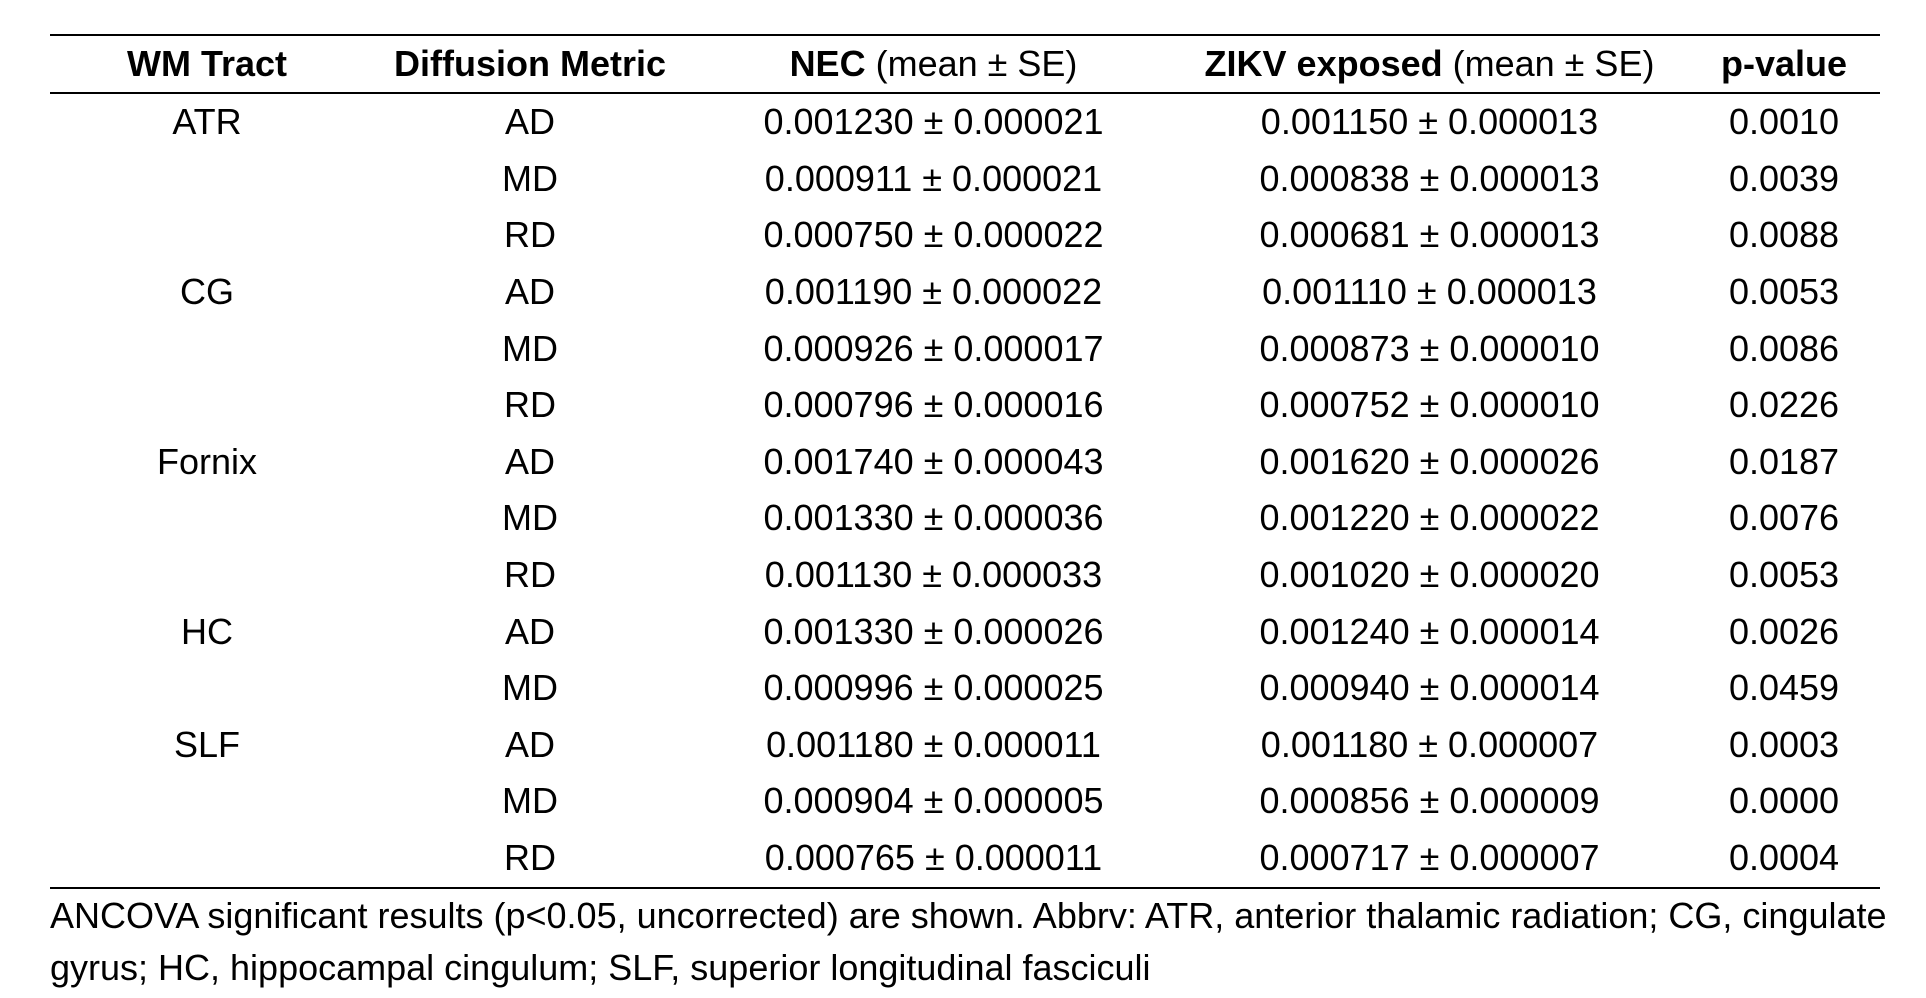  I want to click on cell-wm-tract: ATR, so click(207, 122).